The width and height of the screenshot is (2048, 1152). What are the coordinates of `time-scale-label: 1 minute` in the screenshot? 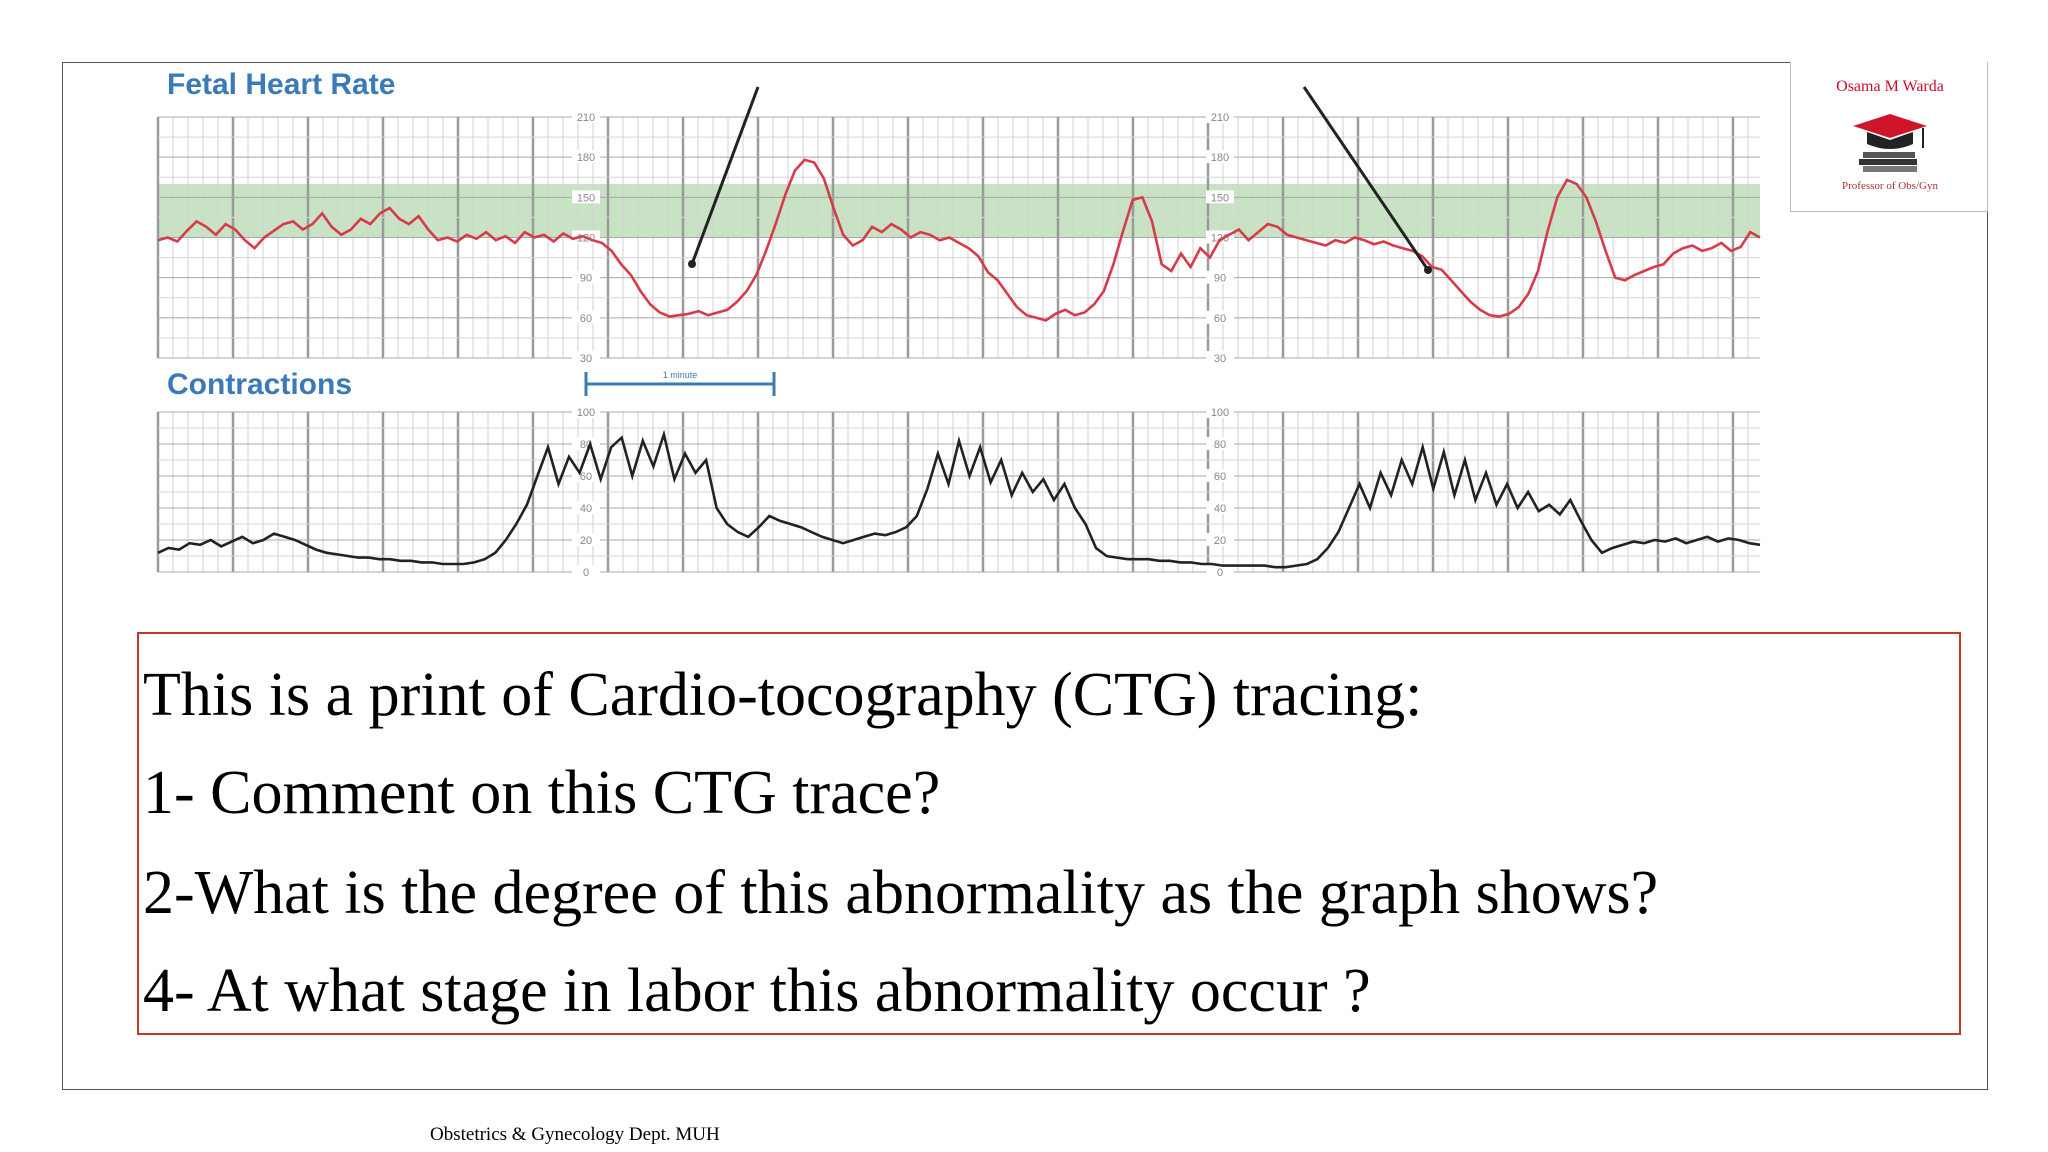 It's located at (680, 375).